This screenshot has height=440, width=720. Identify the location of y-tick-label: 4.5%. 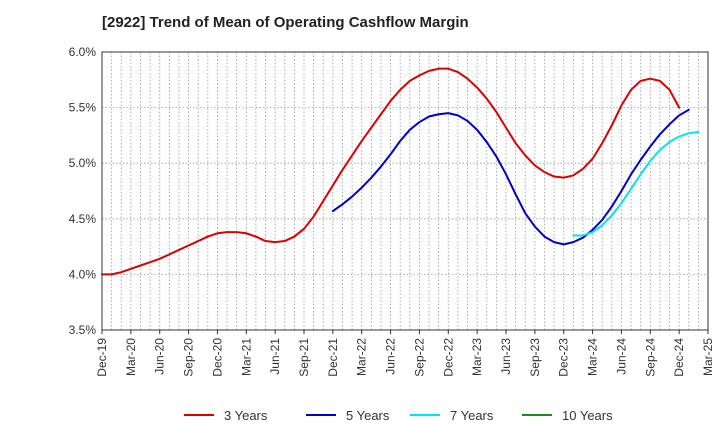
(83, 219).